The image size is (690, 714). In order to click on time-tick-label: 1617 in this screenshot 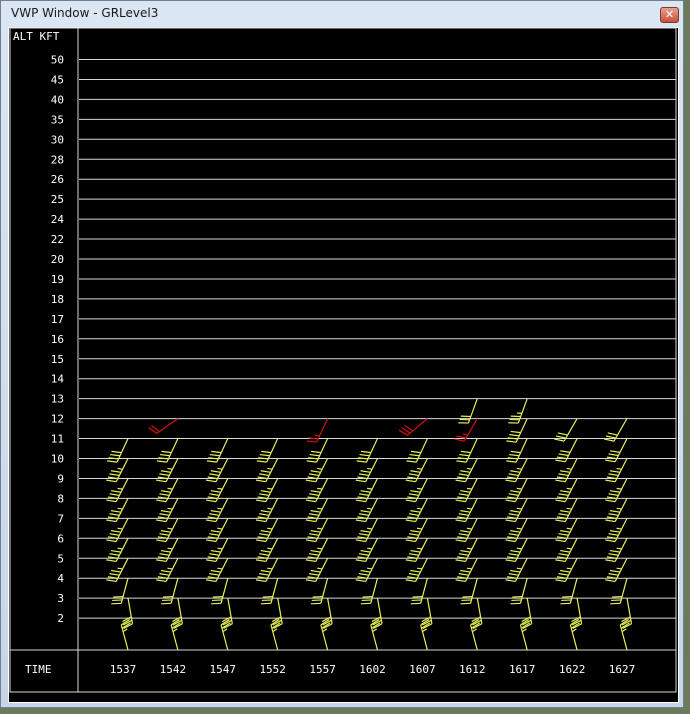, I will do `click(522, 669)`.